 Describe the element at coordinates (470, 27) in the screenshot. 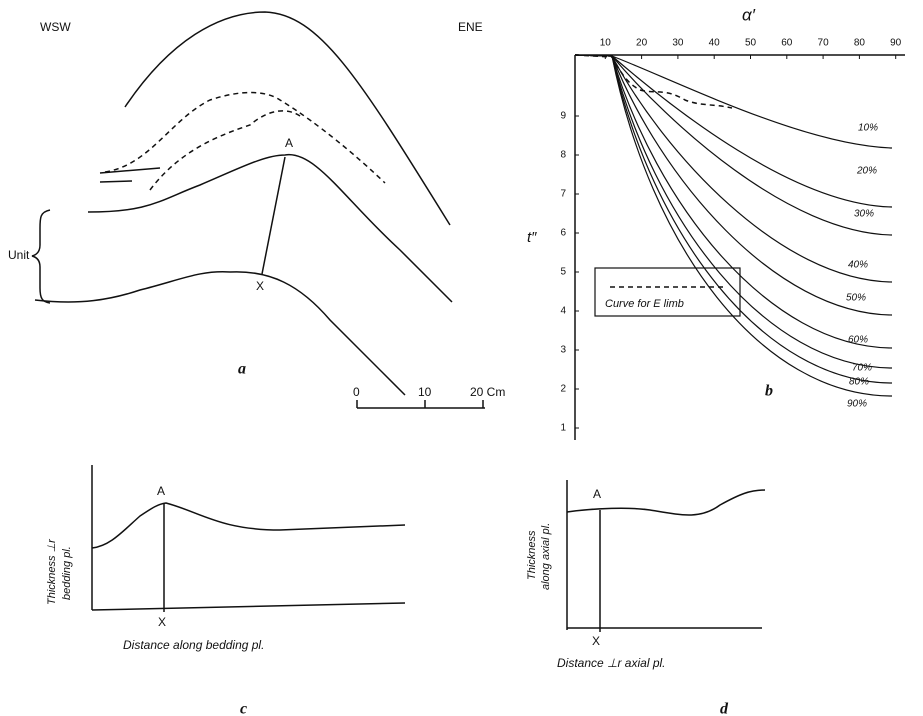

I see `label: ENE` at that location.